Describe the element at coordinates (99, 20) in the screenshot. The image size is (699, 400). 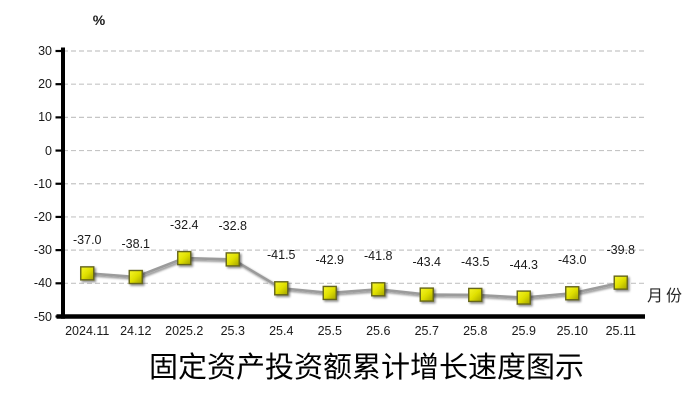
I see `y-axis-unit-label: %` at that location.